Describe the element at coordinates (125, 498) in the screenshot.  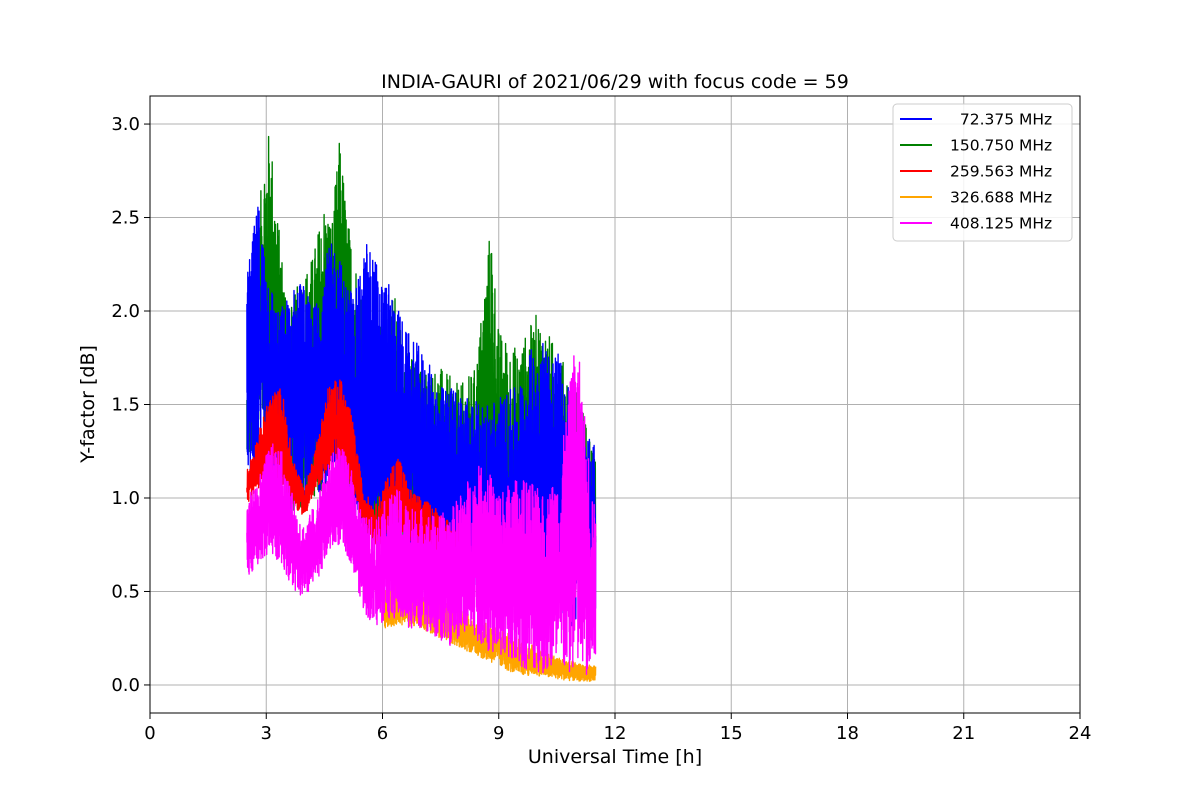
I see `y-tick-label: 1.0` at that location.